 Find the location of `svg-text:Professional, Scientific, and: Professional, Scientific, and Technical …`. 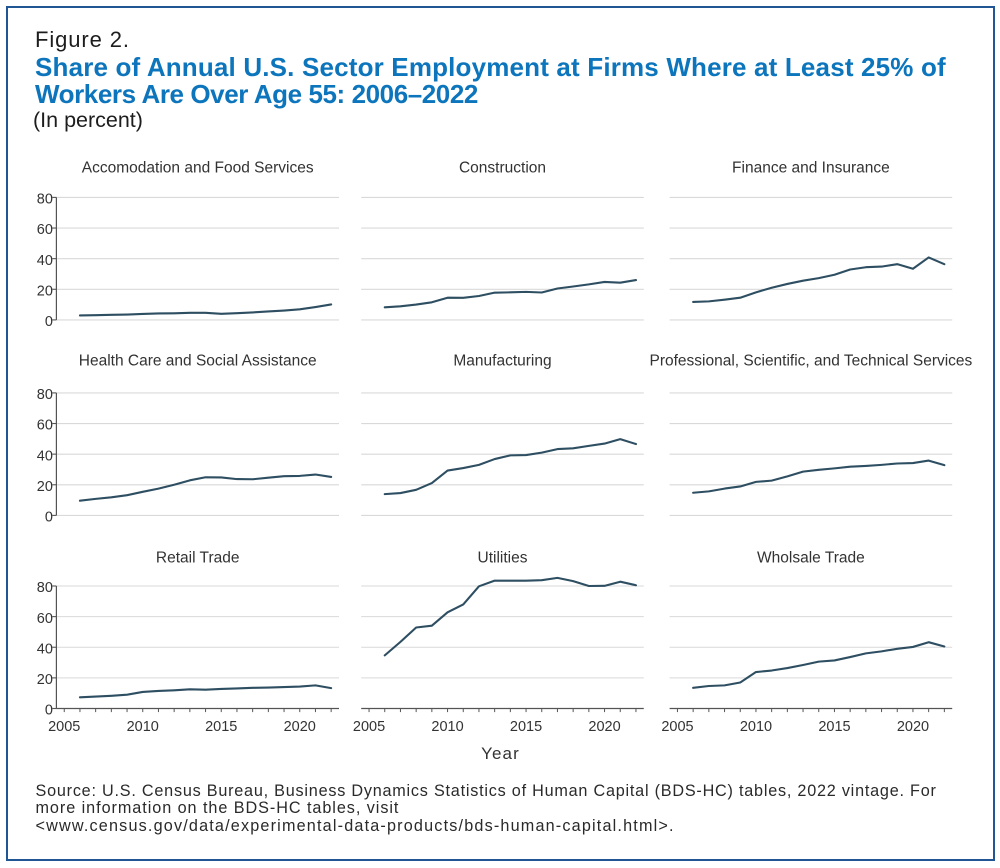

svg-text:Professional, Scientific, and: Professional, Scientific, and Technical … is located at coordinates (811, 361).